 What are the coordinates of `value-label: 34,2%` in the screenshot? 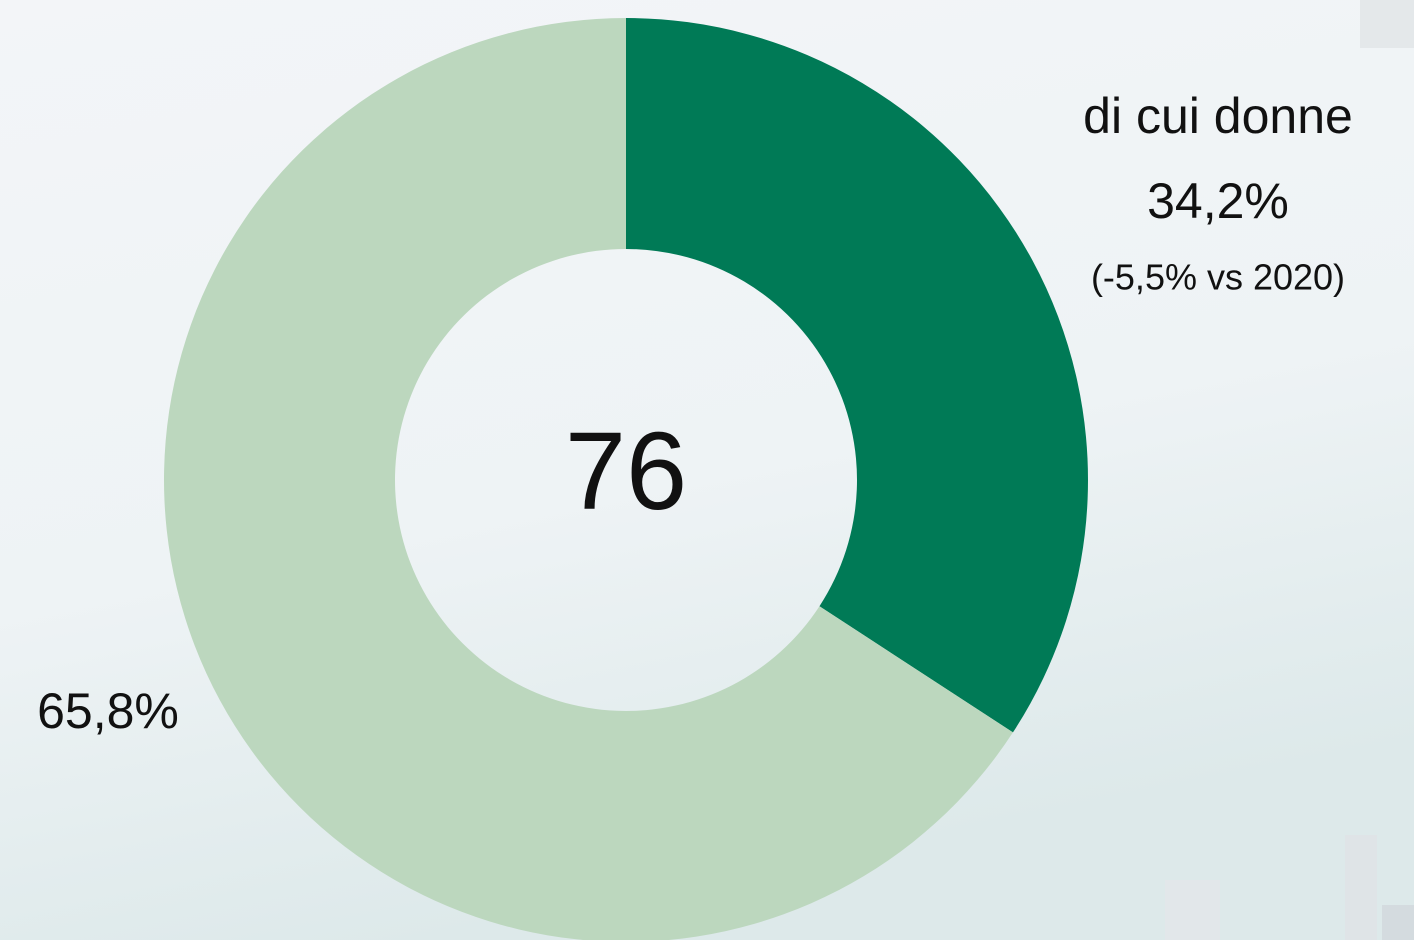 It's located at (1218, 201).